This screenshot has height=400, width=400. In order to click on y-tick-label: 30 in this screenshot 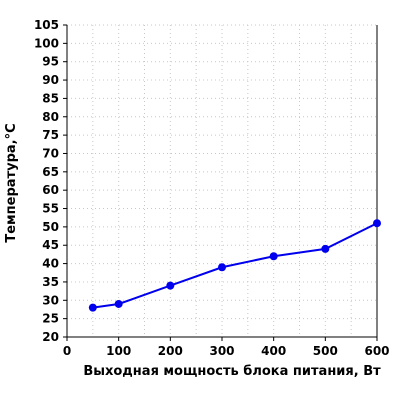, I will do `click(50, 300)`.